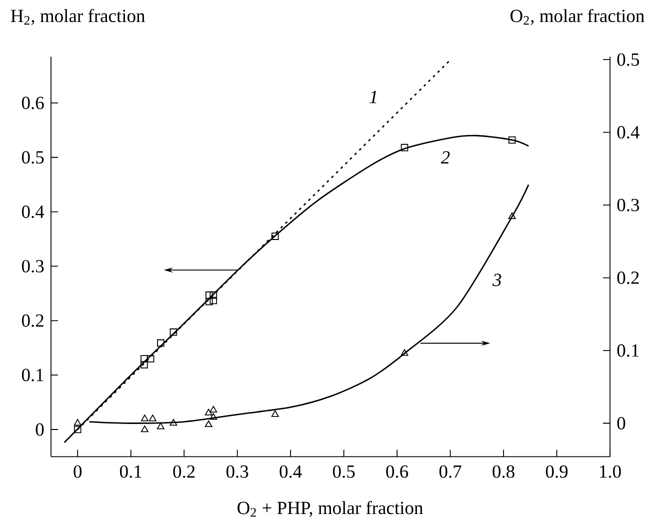  Describe the element at coordinates (78, 471) in the screenshot. I see `x-tick-label: 0` at that location.